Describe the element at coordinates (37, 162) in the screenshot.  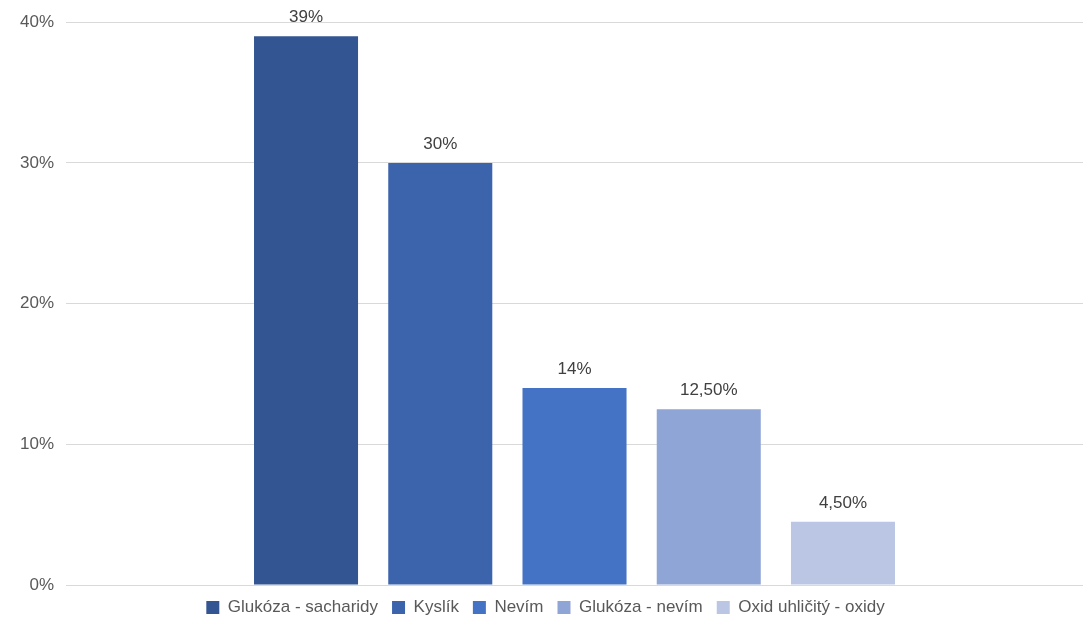
I see `y-tick-label: 30%` at that location.